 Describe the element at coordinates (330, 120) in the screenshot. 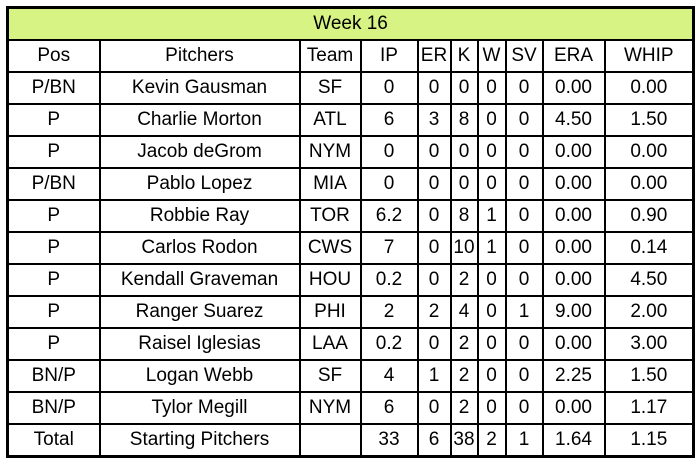

I see `cell-team: ATL` at that location.